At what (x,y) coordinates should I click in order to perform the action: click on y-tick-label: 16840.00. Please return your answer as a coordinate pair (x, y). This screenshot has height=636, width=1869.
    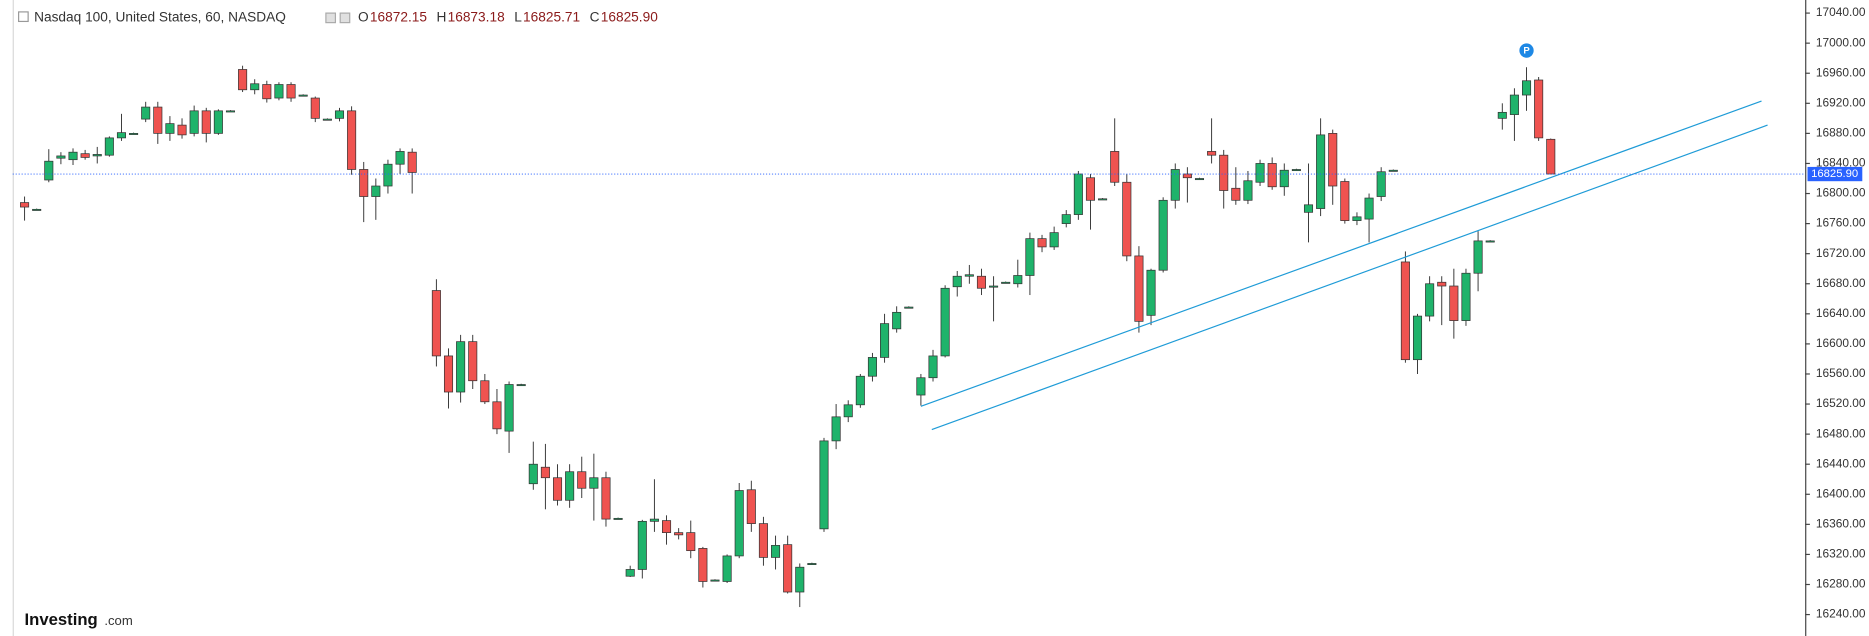
    Looking at the image, I should click on (1841, 163).